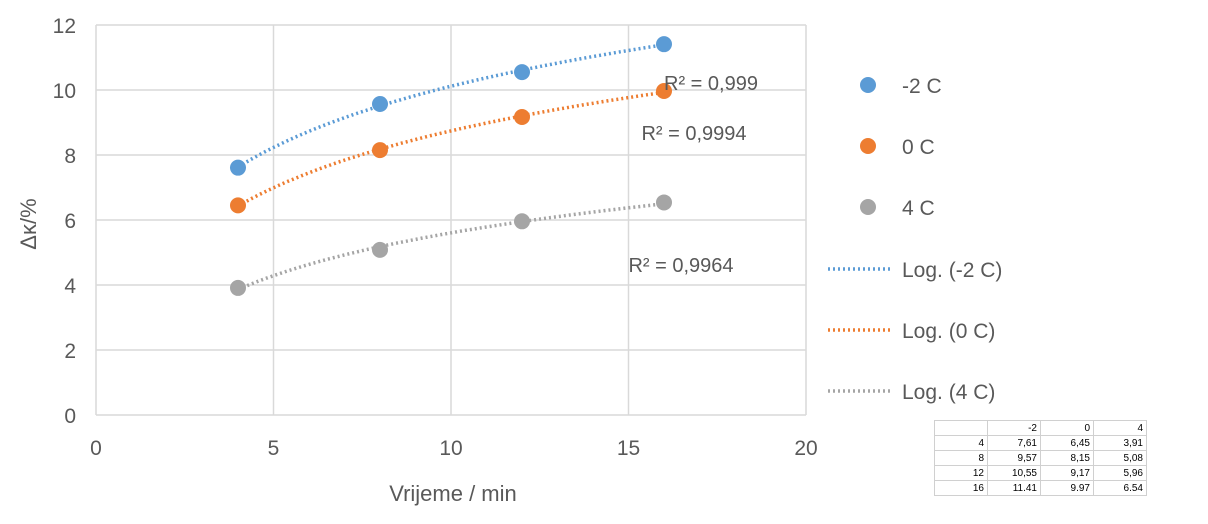 The width and height of the screenshot is (1208, 524). I want to click on table-cell: 7,61, so click(1014, 443).